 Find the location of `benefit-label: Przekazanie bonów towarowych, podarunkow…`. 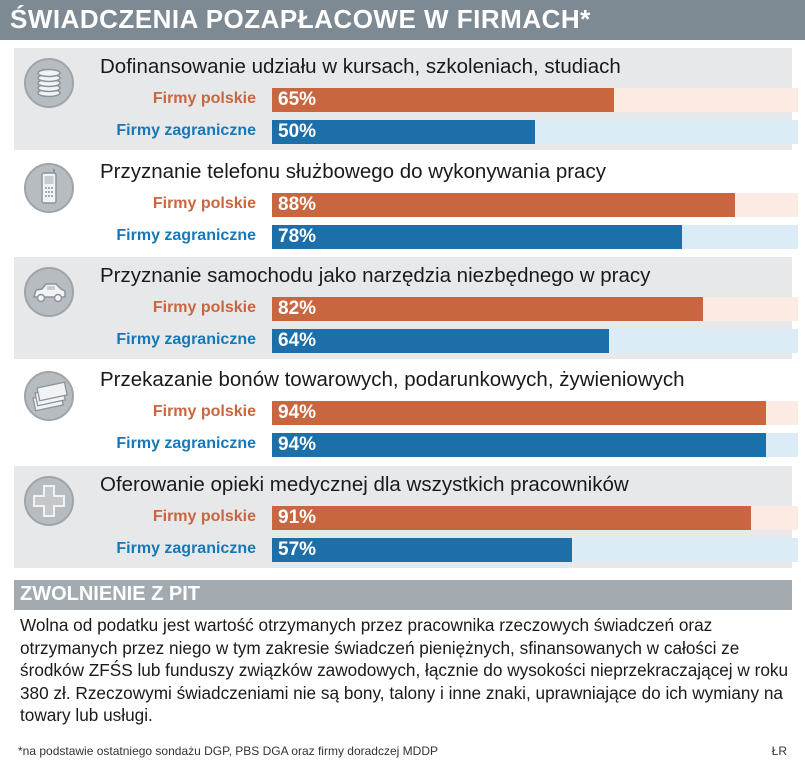

benefit-label: Przekazanie bonów towarowych, podarunkow… is located at coordinates (392, 379).